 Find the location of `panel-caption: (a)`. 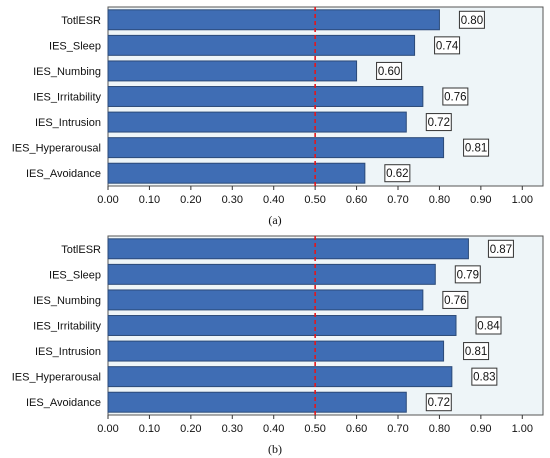

panel-caption: (a) is located at coordinates (274, 220).